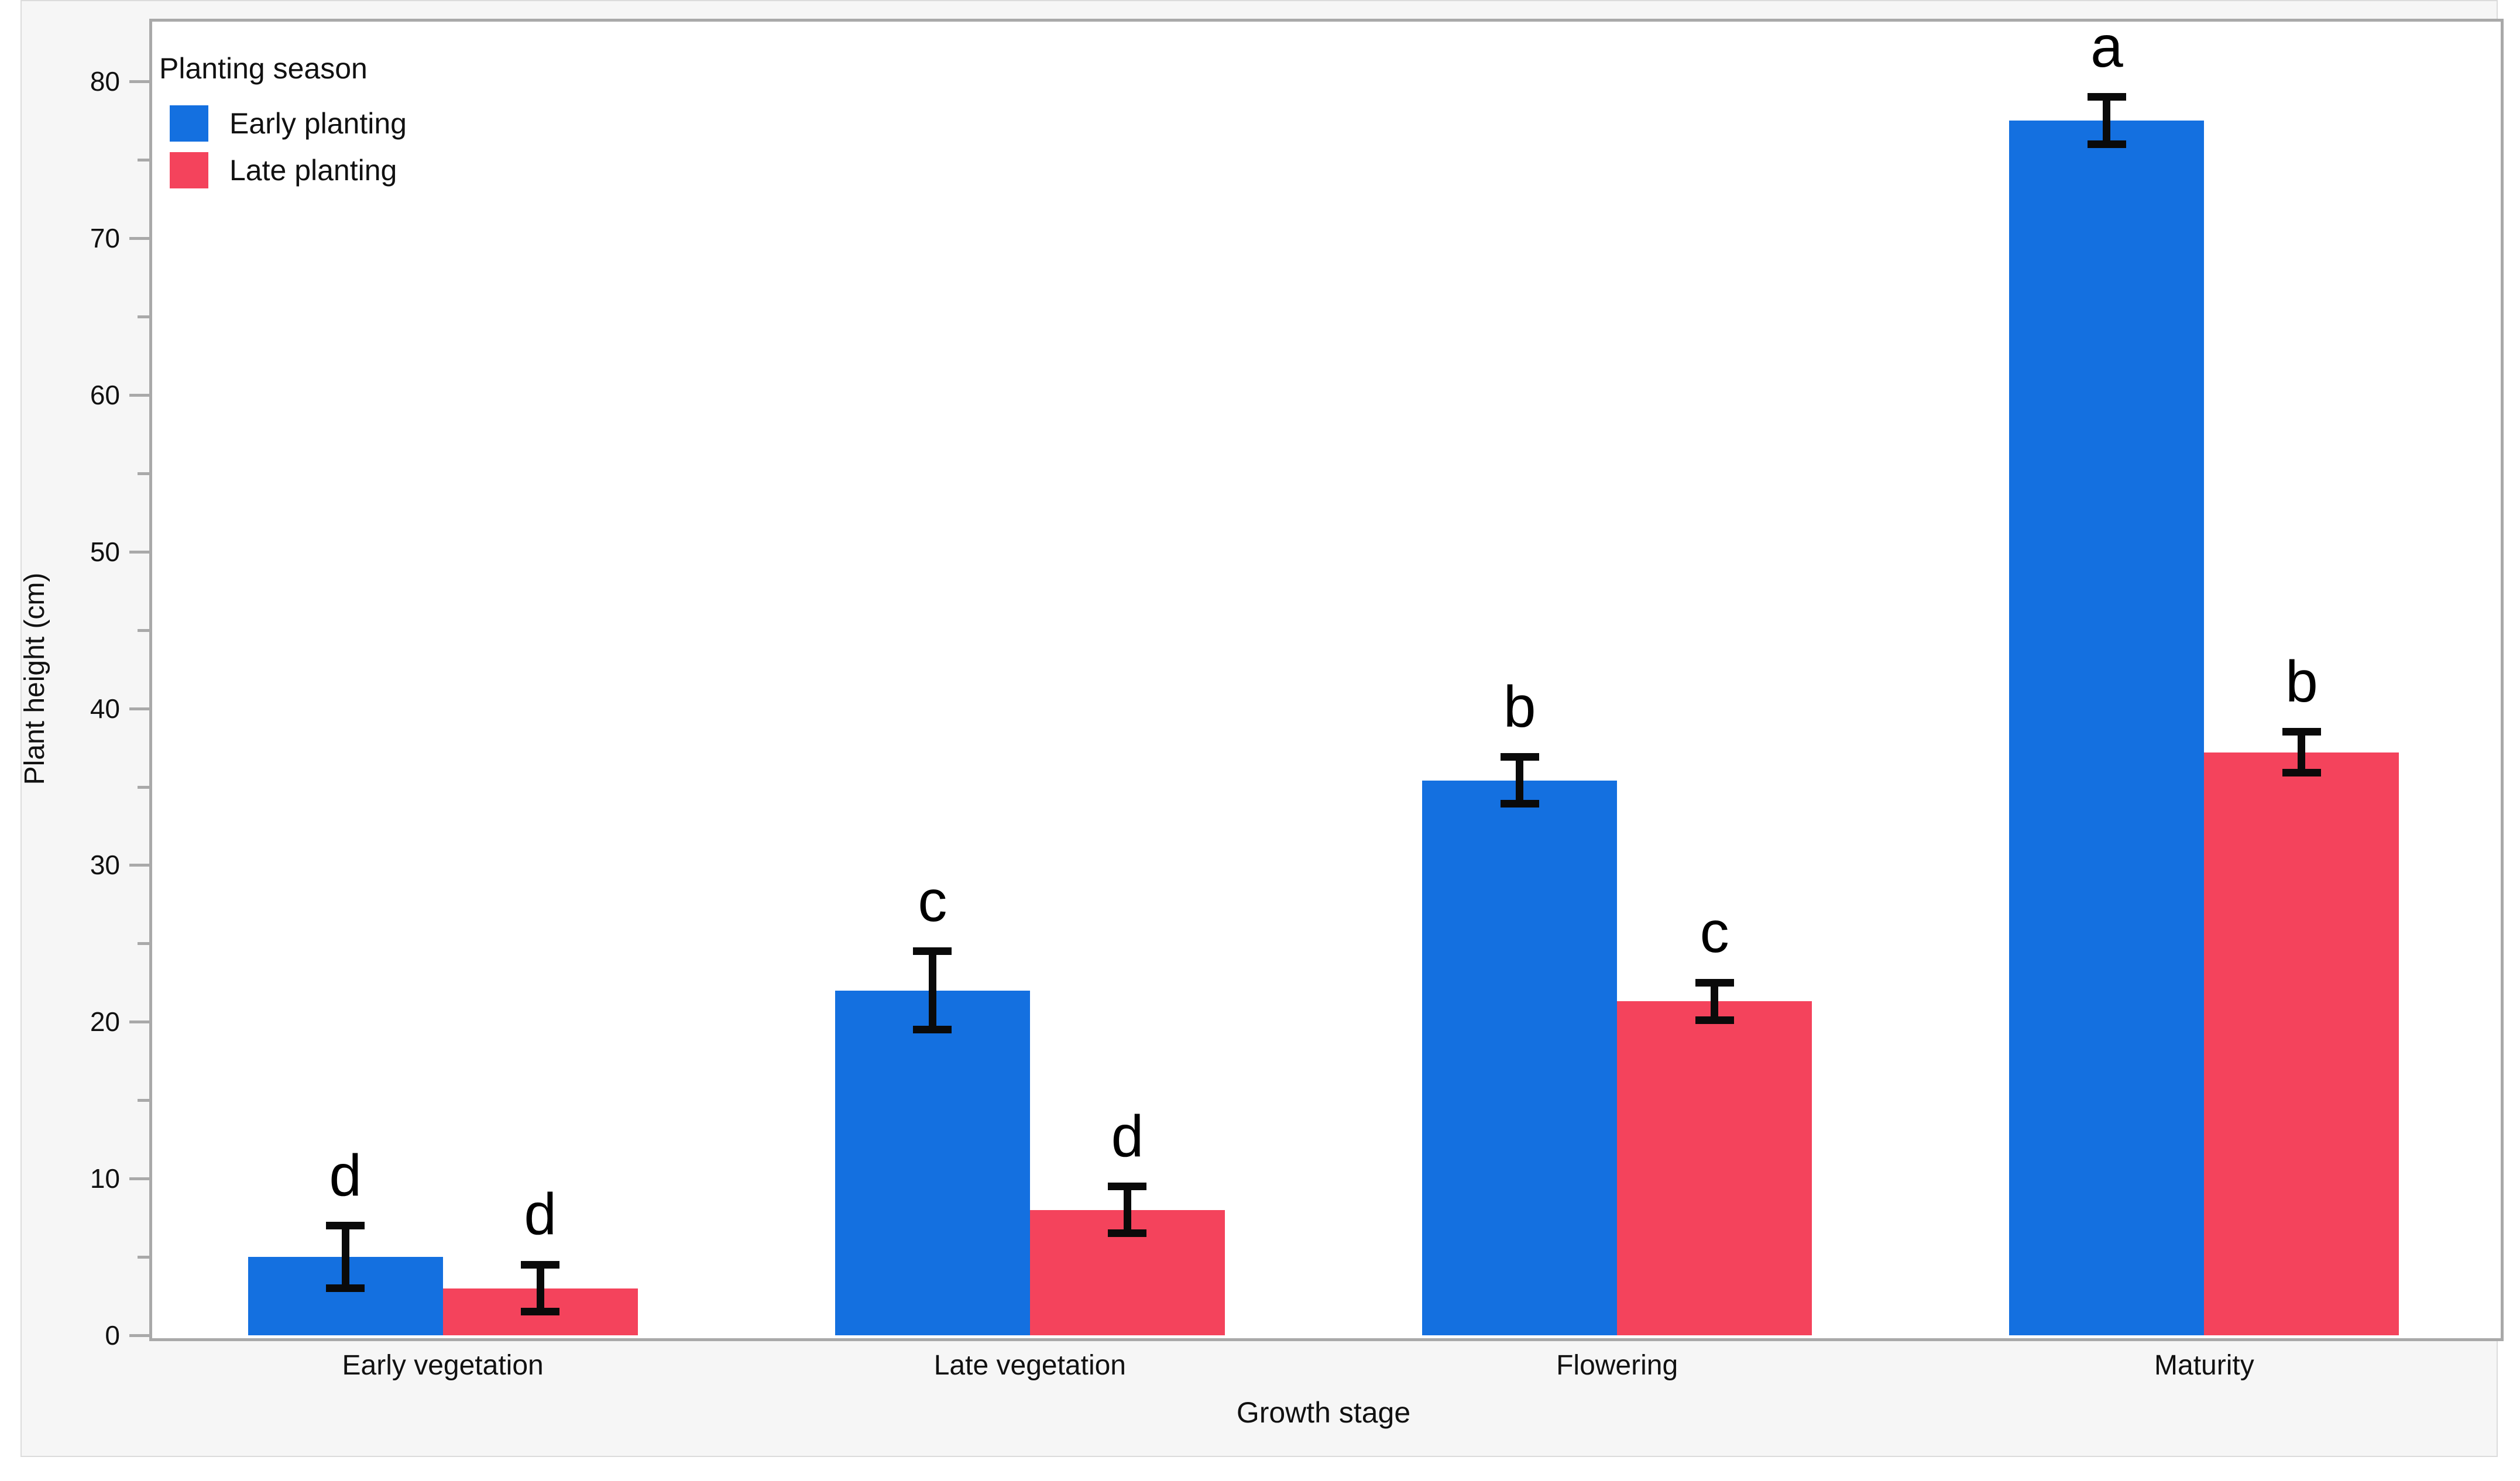 This screenshot has height=1481, width=2520. What do you see at coordinates (105, 238) in the screenshot?
I see `y-tick-label: 70` at bounding box center [105, 238].